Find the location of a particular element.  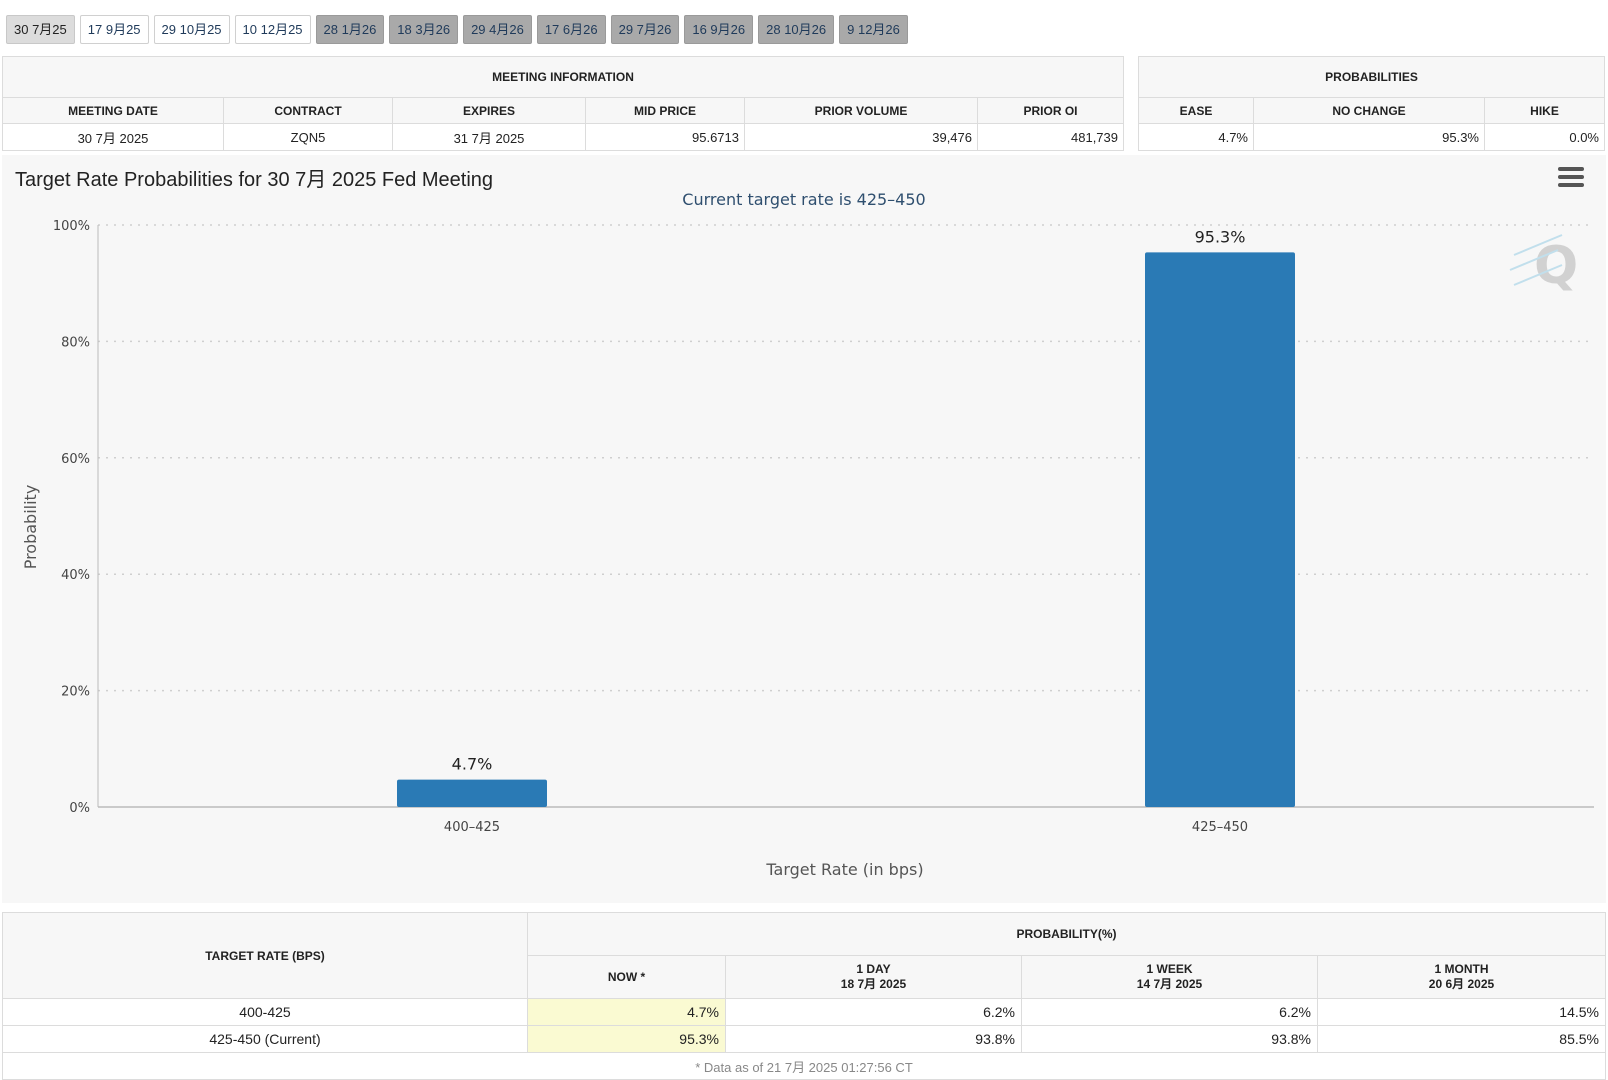

x-tick-label: 425–450 is located at coordinates (1220, 827).